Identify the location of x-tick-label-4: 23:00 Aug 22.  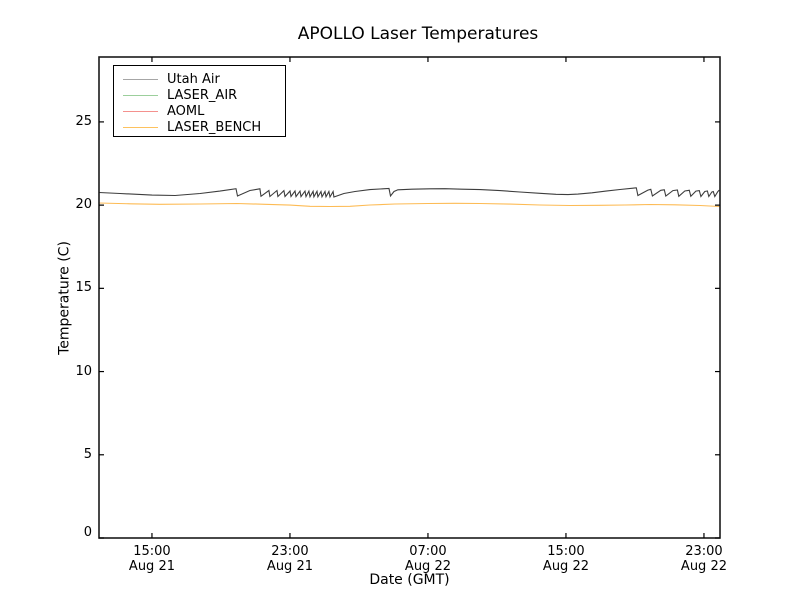
(704, 559).